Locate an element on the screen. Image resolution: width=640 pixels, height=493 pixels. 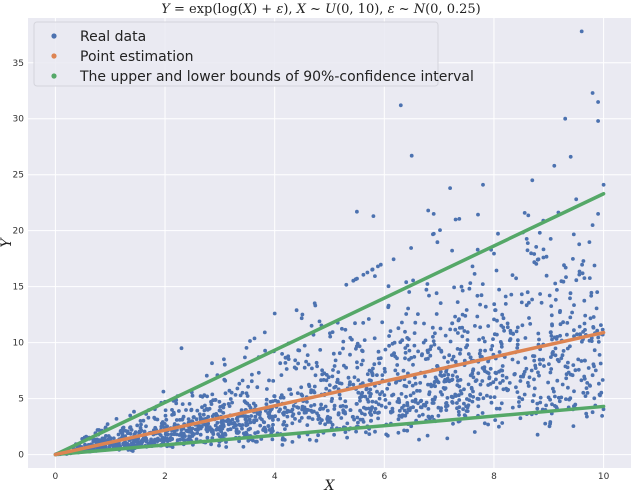
y-tick-label: 5 is located at coordinates (21, 400).